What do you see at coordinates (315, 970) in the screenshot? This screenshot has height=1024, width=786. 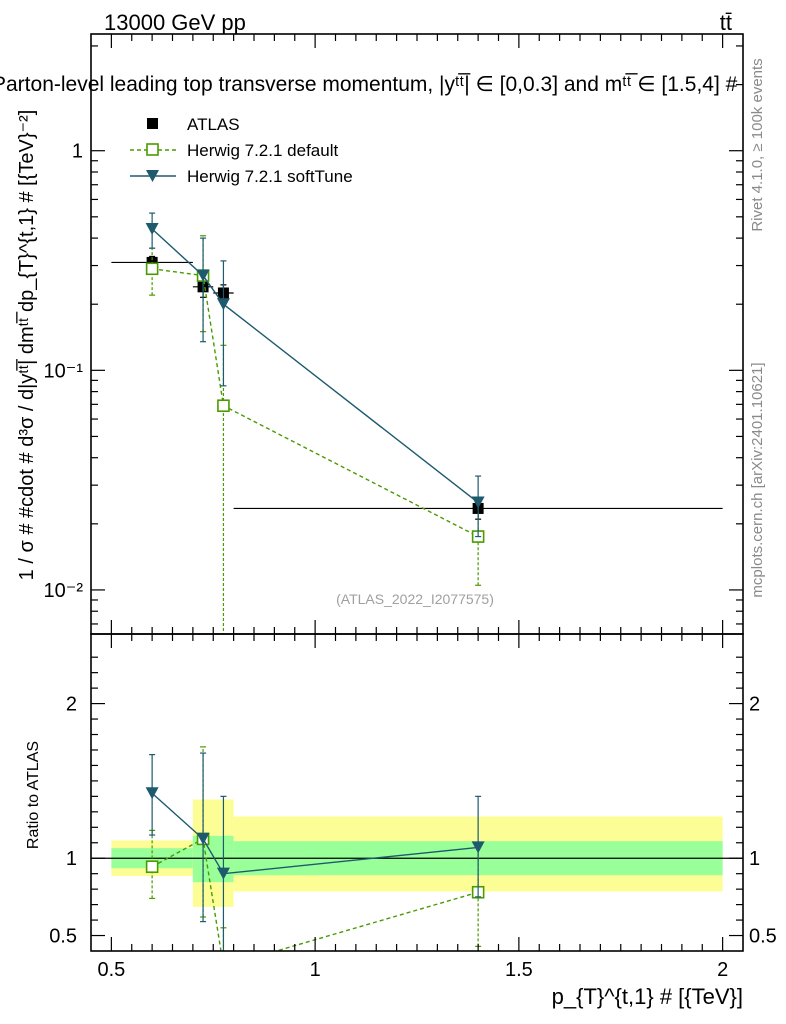 I see `x-tick-label-1: 1` at bounding box center [315, 970].